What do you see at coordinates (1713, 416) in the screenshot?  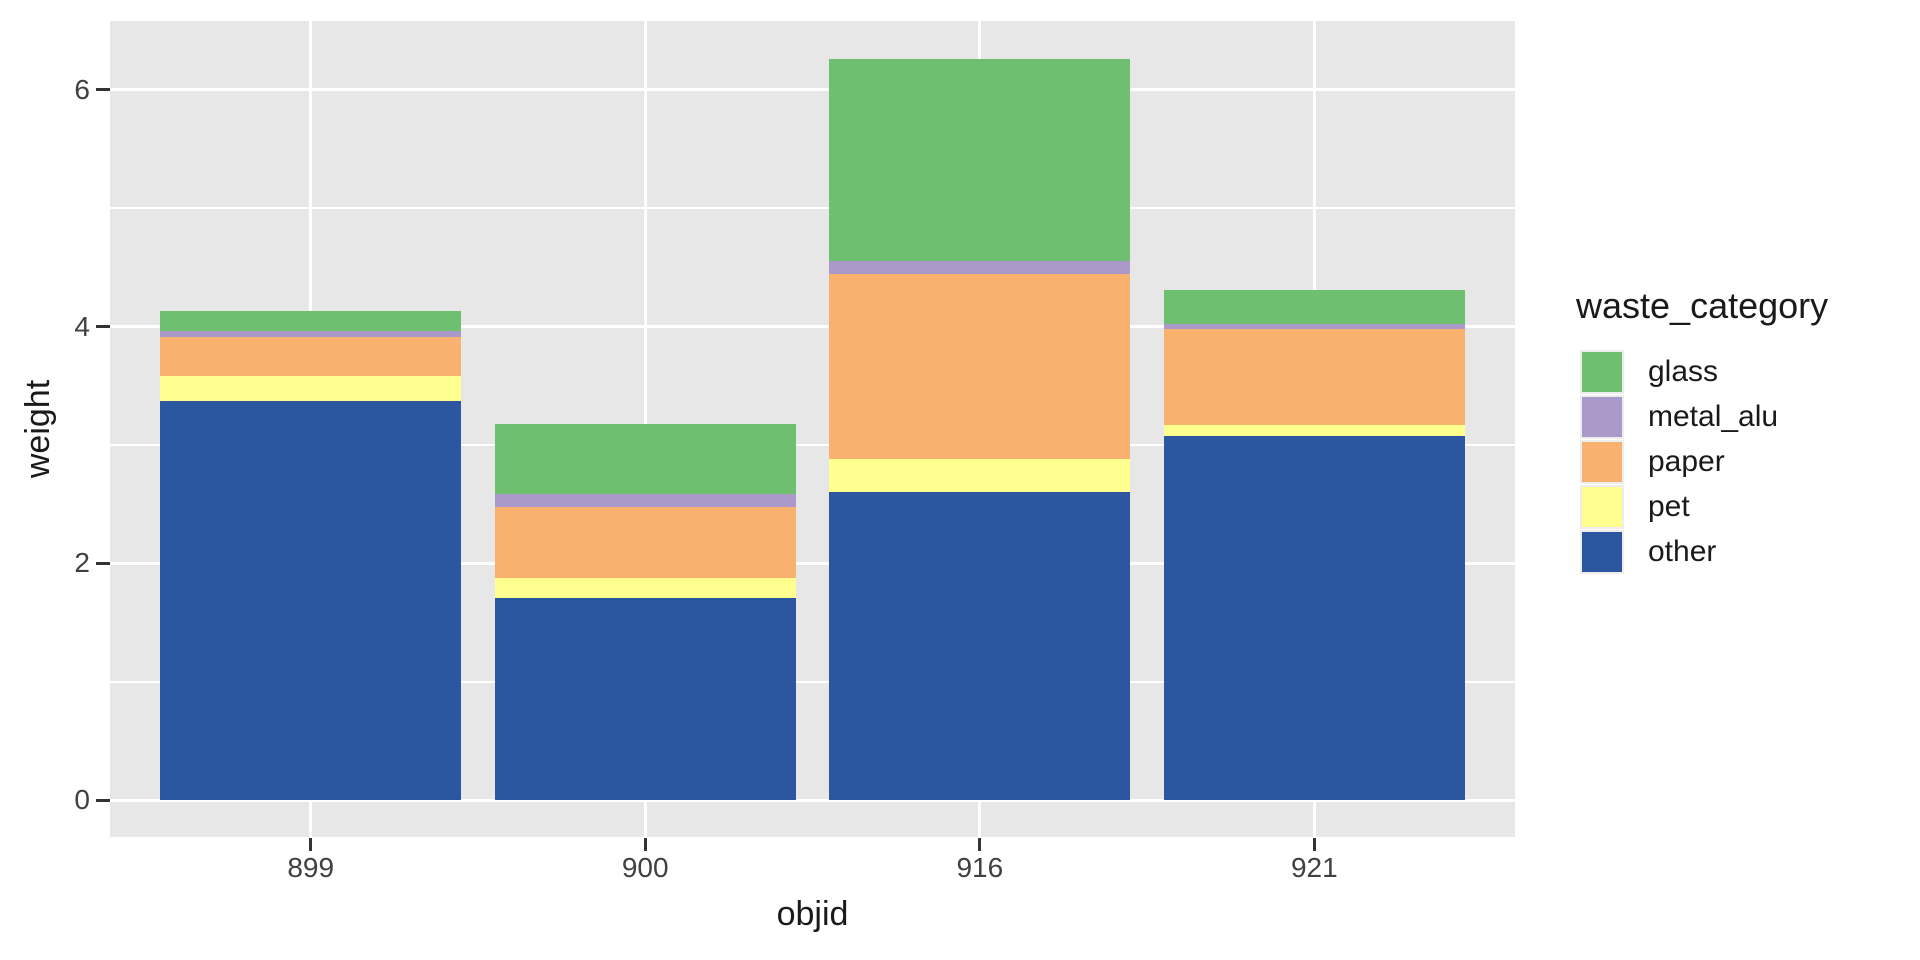 I see `legend-label-metal_alu: metal_alu` at bounding box center [1713, 416].